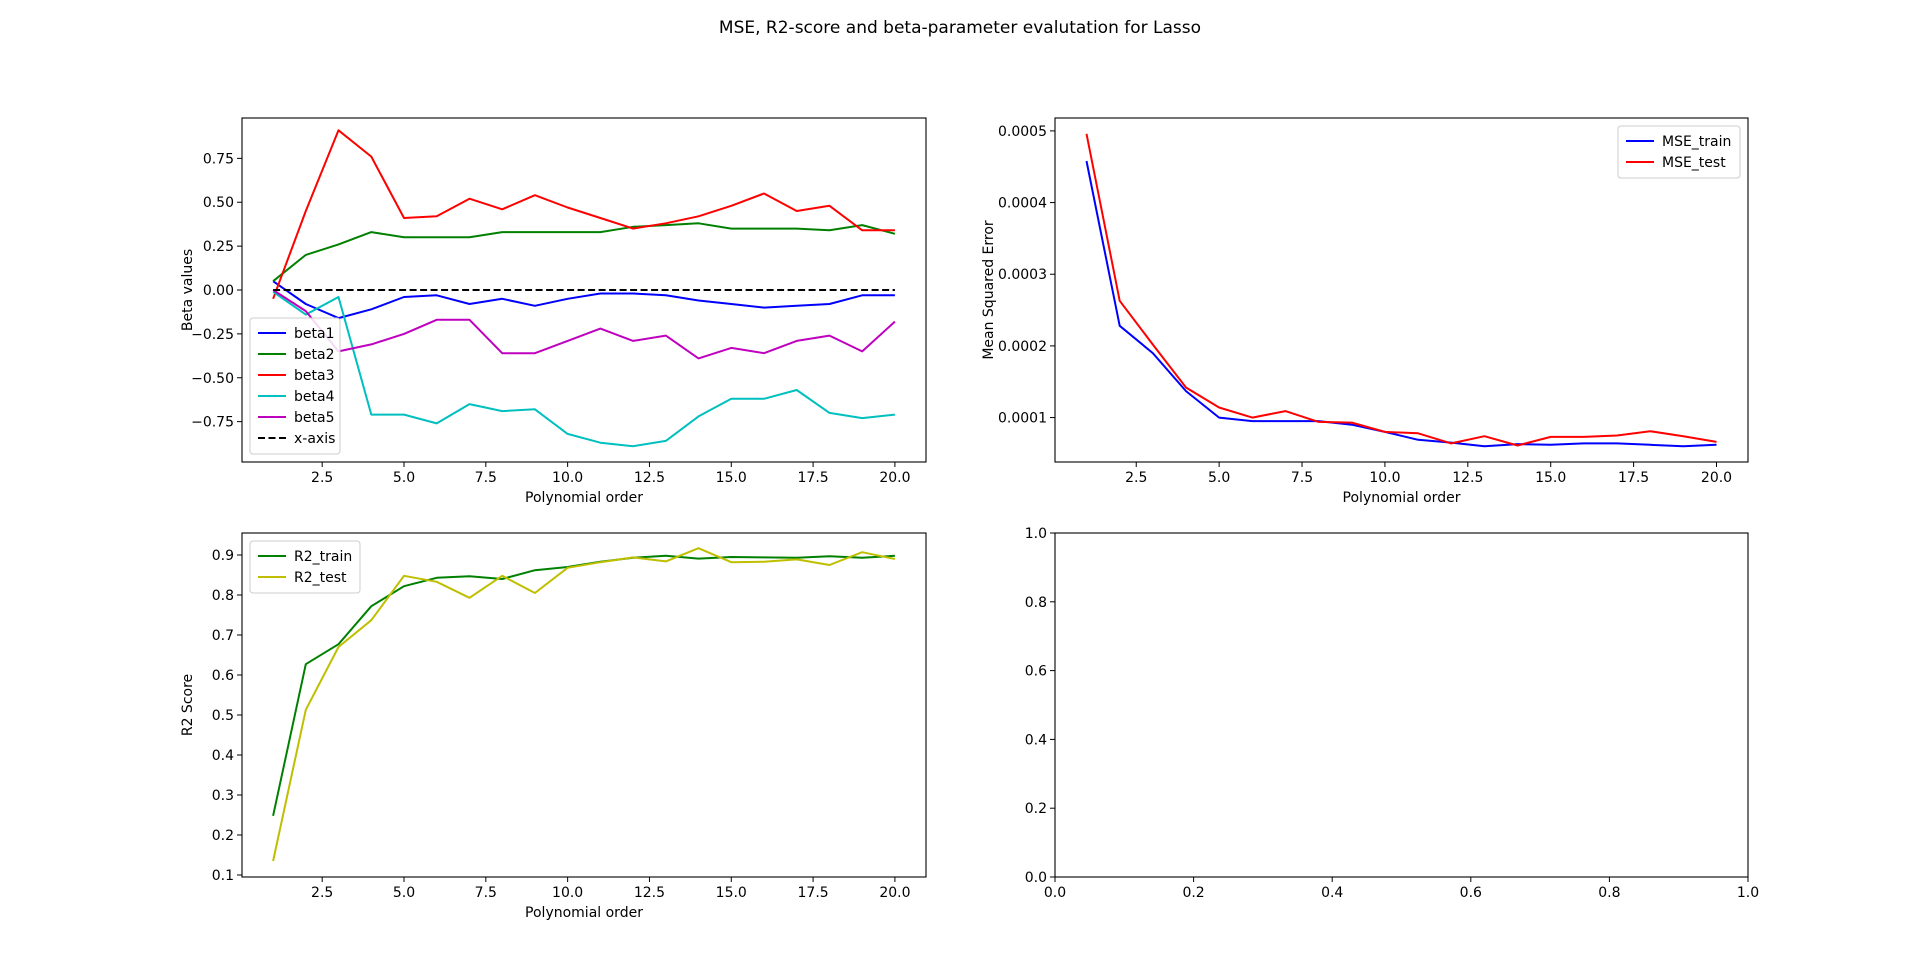 The width and height of the screenshot is (1920, 975). What do you see at coordinates (1471, 893) in the screenshot?
I see `x-tick-label: 0.6` at bounding box center [1471, 893].